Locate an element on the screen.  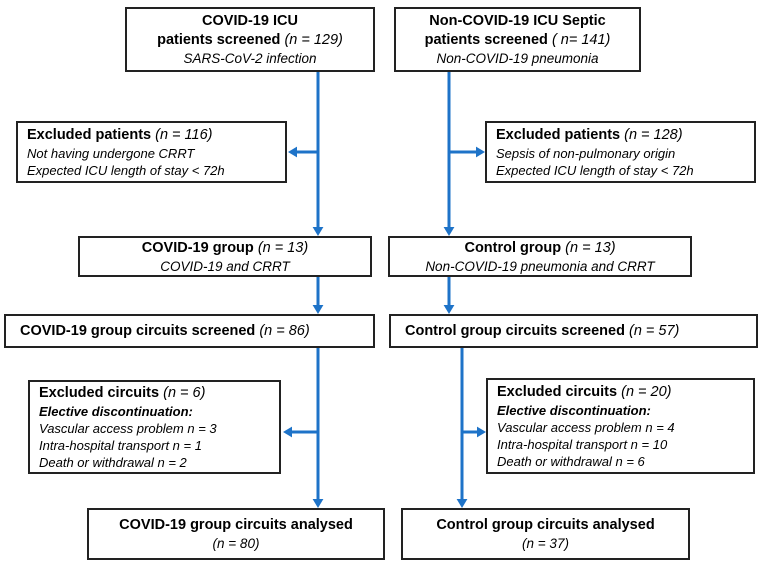
box-control-circuits-analysed: Control group circuits analysed (n = 37) is located at coordinates (545, 534).